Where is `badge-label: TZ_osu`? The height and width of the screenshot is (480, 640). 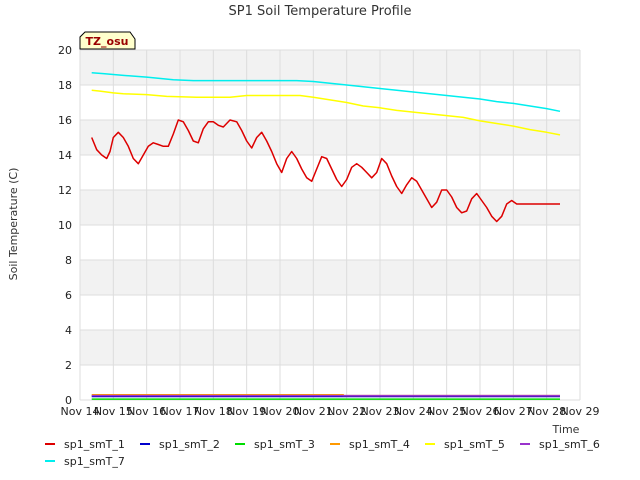 badge-label: TZ_osu is located at coordinates (107, 41).